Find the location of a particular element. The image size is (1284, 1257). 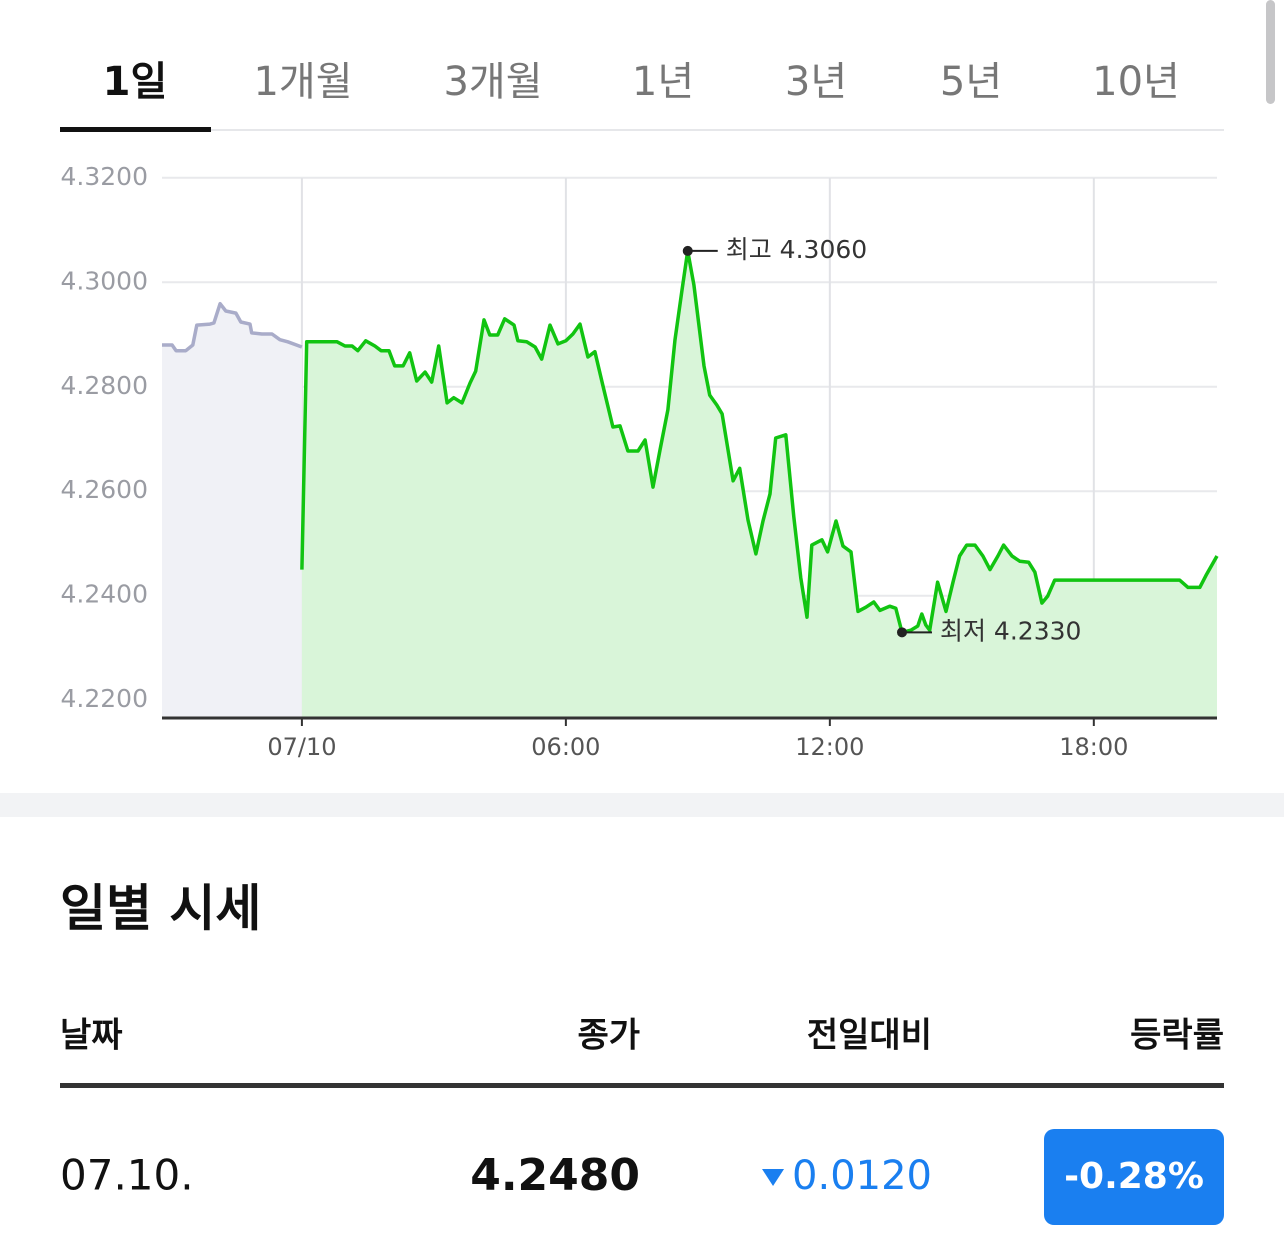

x-tick-label: 06:00 is located at coordinates (565, 747).